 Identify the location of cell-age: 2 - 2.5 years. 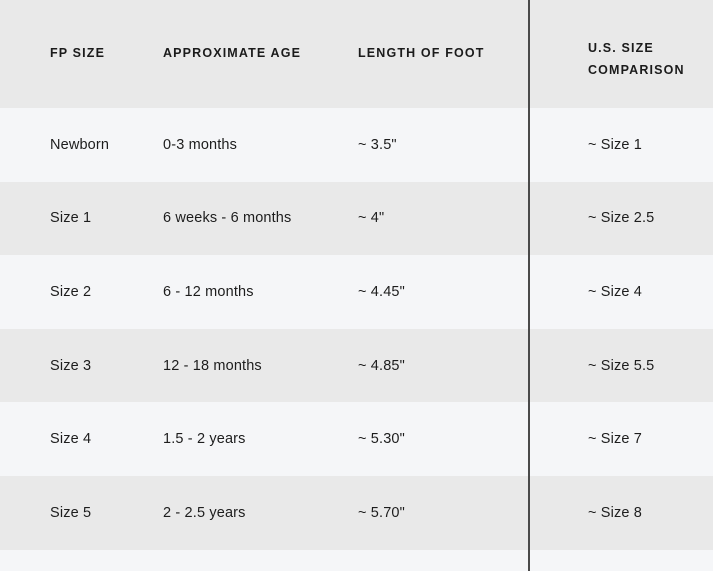
(204, 512).